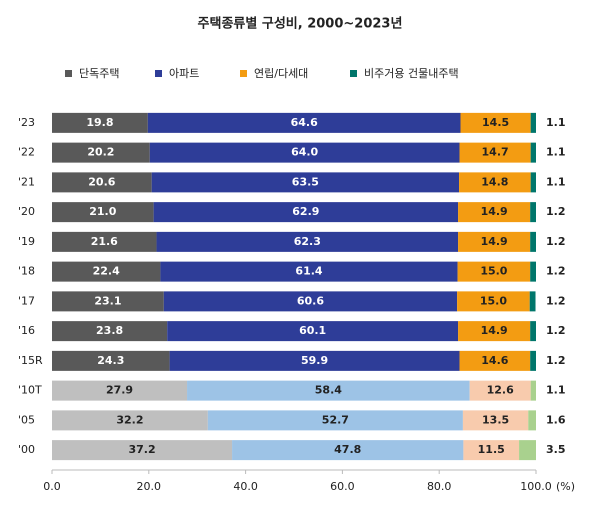 This screenshot has width=600, height=510. Describe the element at coordinates (411, 73) in the screenshot. I see `legend-label: 비주거용 건물내주택` at that location.